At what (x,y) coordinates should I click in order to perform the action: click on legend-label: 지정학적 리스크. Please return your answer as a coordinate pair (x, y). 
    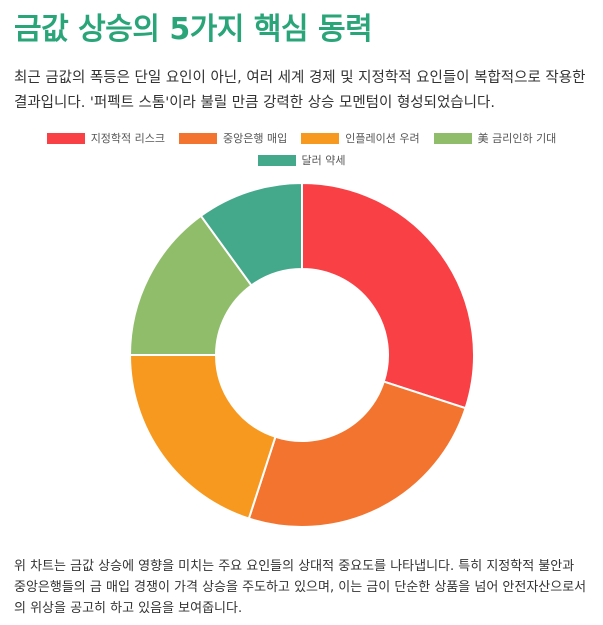
    Looking at the image, I should click on (128, 138).